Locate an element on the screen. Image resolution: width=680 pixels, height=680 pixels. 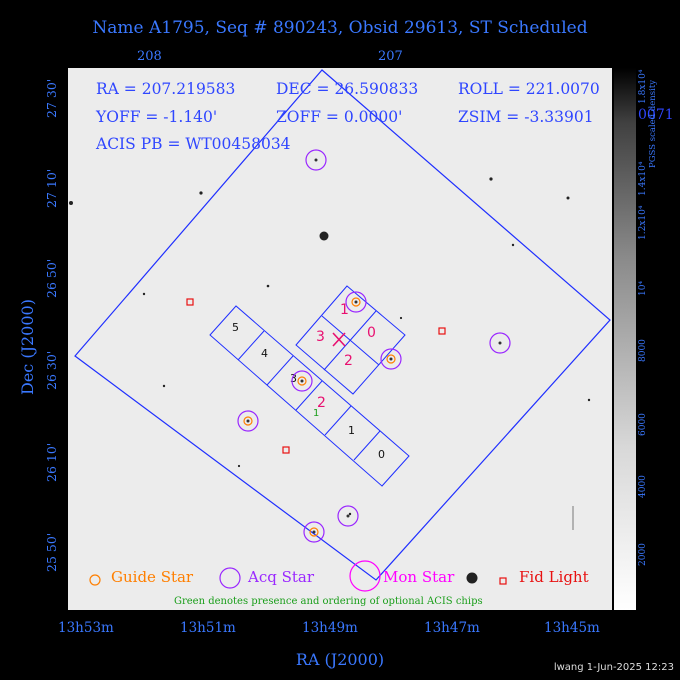
acis-pb-readout: ACIS PB = WT00458034 is located at coordinates (193, 144).